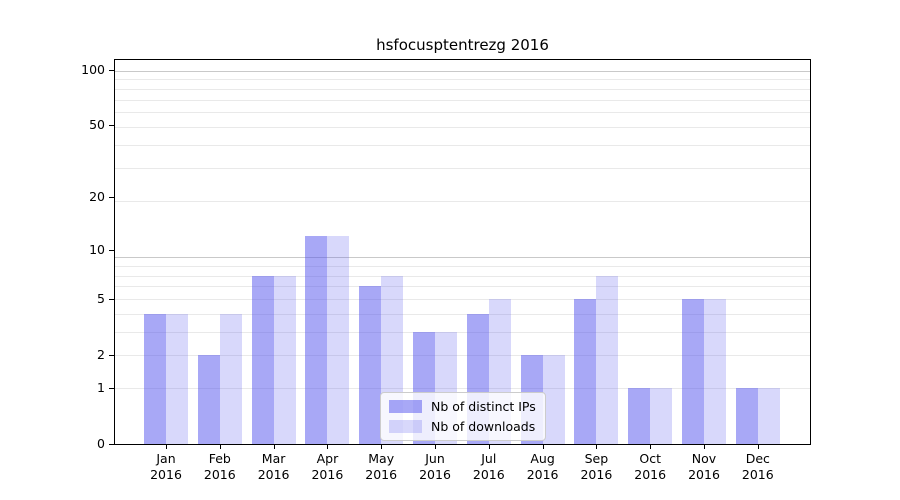 The height and width of the screenshot is (500, 900). Describe the element at coordinates (435, 458) in the screenshot. I see `x-tick-month: Jun` at that location.